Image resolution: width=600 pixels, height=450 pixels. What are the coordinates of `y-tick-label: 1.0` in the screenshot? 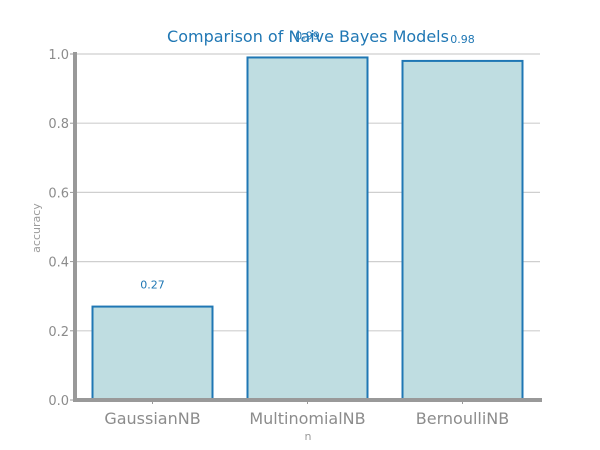 It's located at (58, 55).